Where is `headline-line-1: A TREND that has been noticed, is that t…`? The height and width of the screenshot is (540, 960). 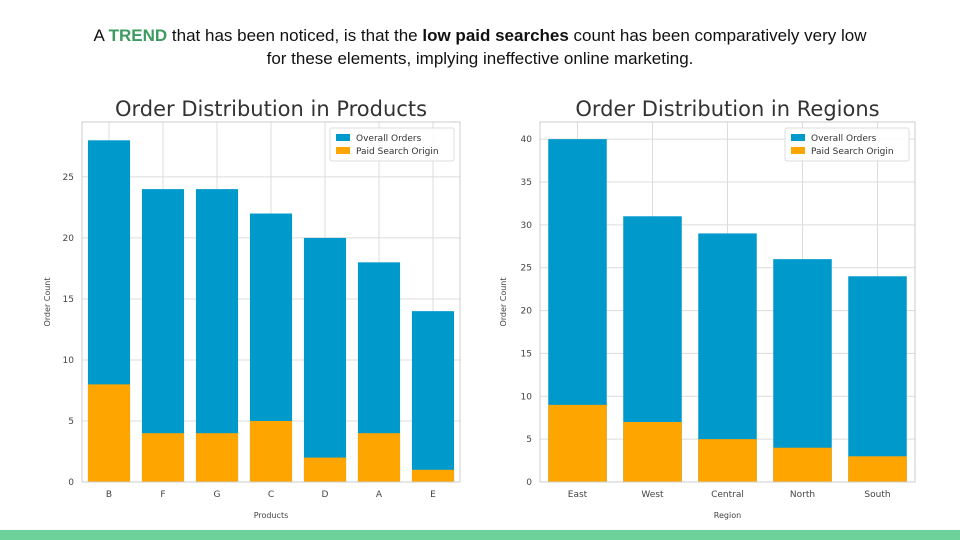 headline-line-1: A TREND that has been noticed, is that t… is located at coordinates (480, 35).